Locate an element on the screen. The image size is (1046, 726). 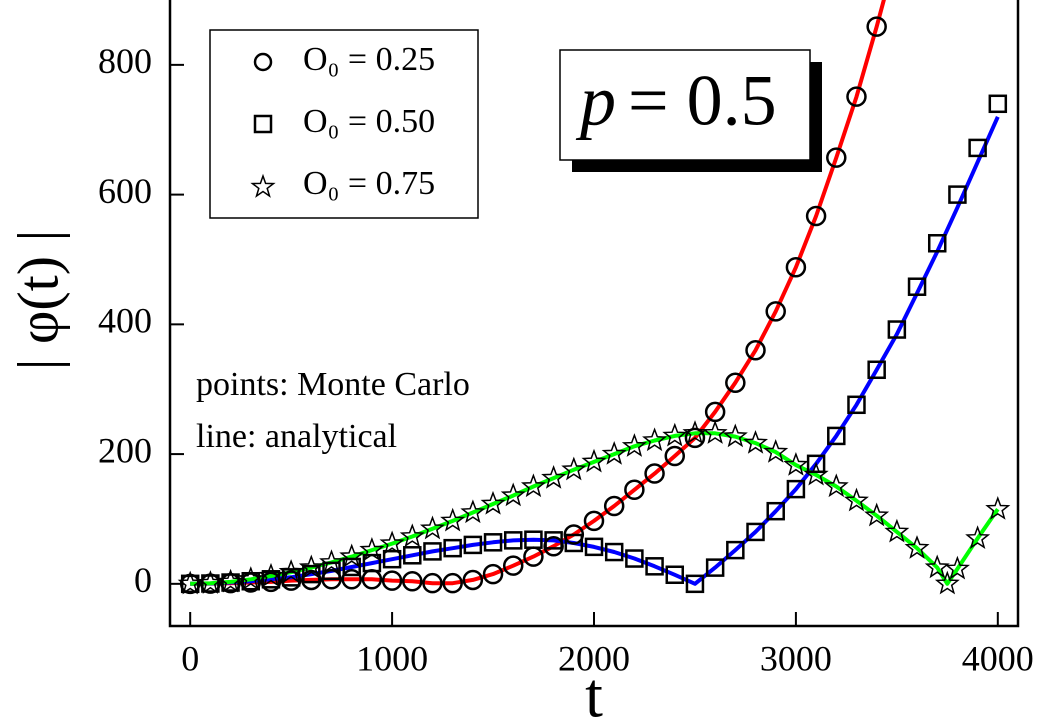
x-tick-label: 4000 is located at coordinates (998, 658).